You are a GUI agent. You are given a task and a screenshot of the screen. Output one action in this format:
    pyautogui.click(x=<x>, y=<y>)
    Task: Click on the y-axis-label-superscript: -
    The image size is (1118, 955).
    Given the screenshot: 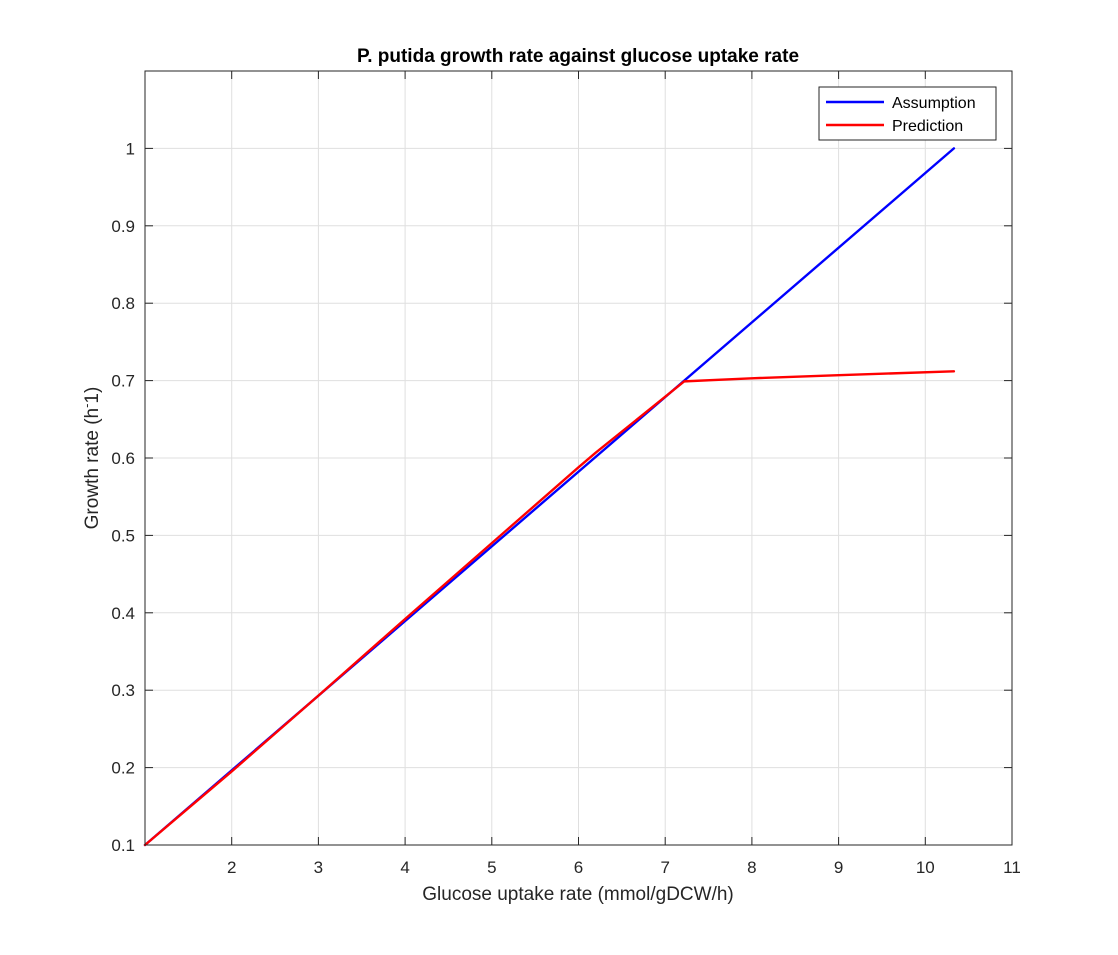 What is the action you would take?
    pyautogui.click(x=86, y=406)
    